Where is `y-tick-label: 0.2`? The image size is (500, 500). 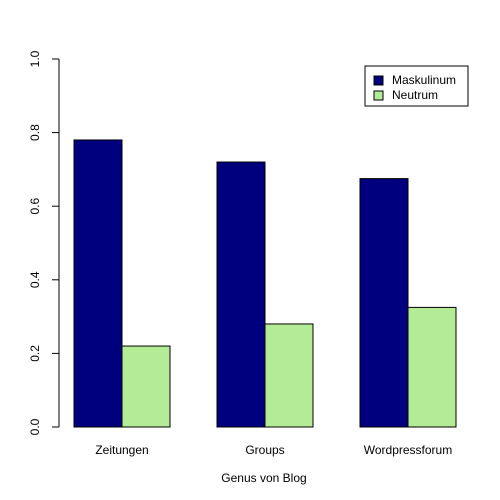 y-tick-label: 0.2 is located at coordinates (35, 353).